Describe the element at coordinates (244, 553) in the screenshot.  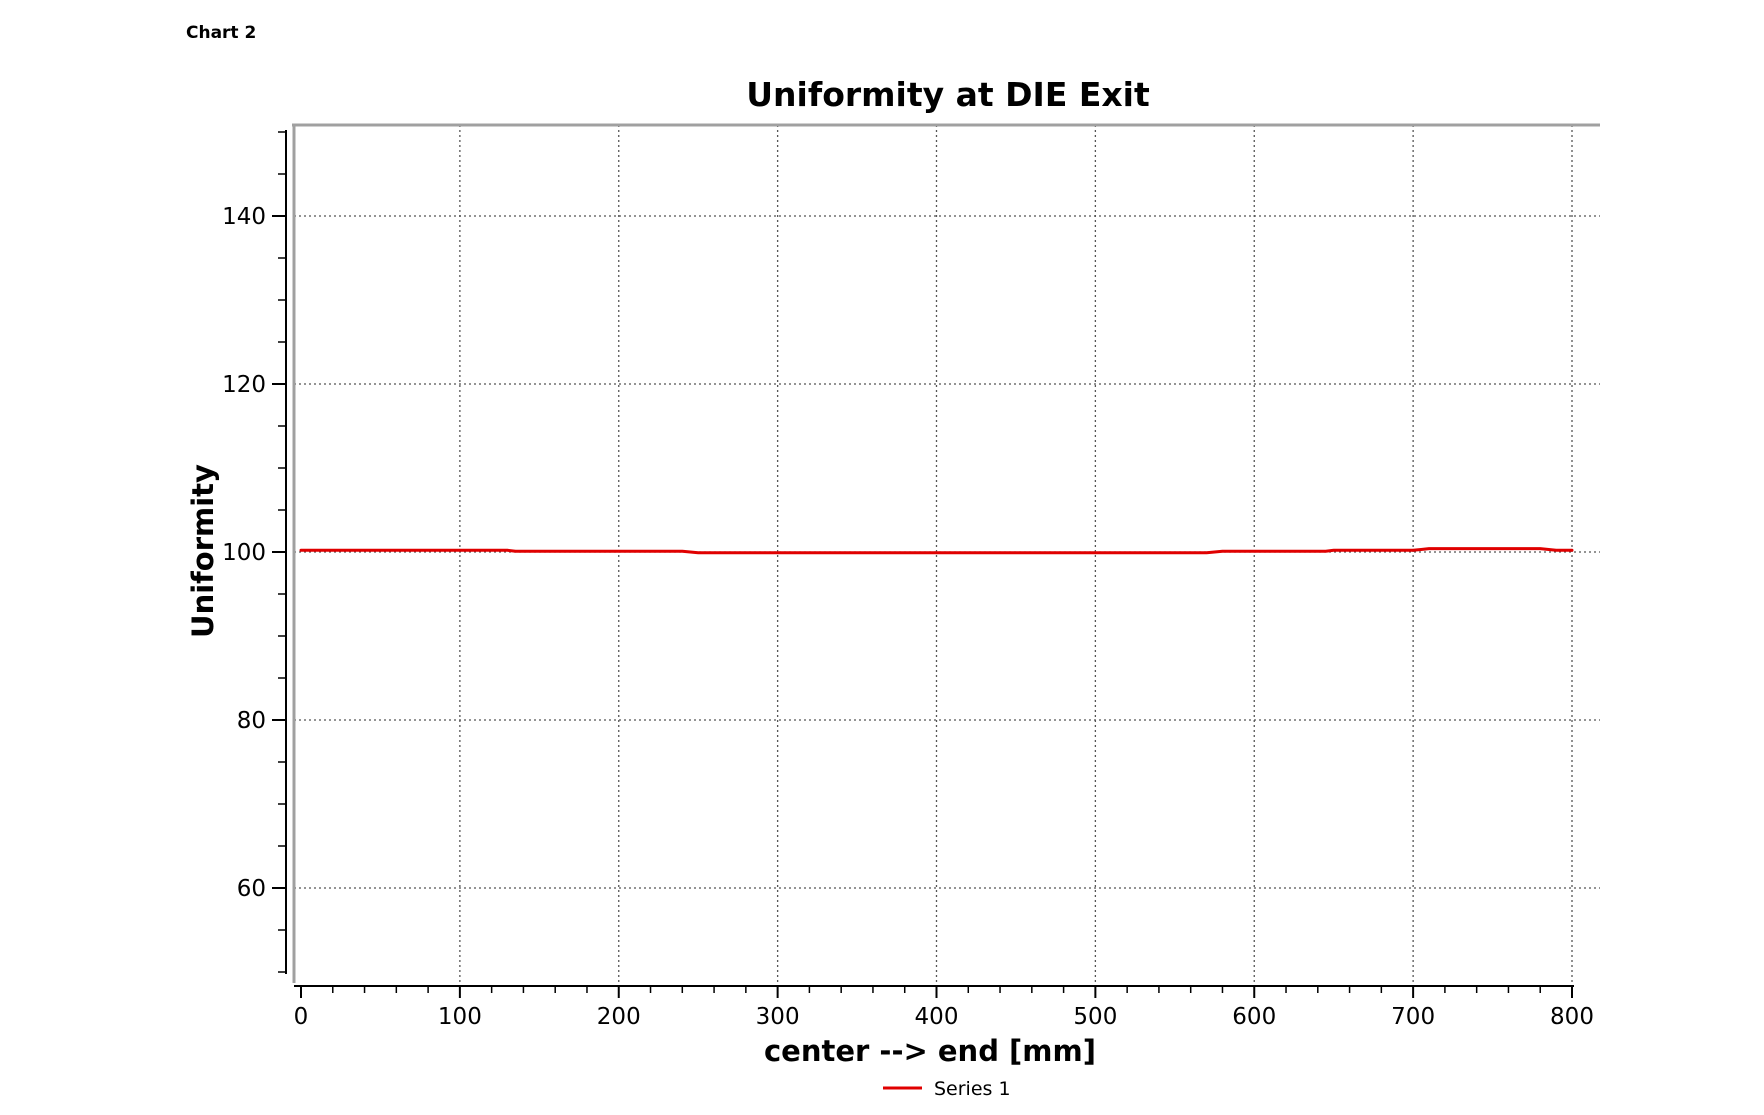
I see `y-tick-label-100: 100` at that location.